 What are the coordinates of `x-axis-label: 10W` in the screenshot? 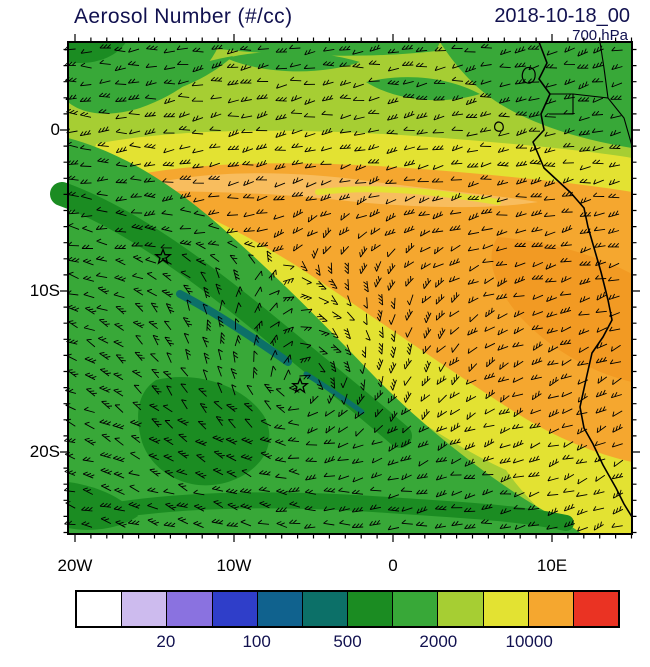 It's located at (234, 565).